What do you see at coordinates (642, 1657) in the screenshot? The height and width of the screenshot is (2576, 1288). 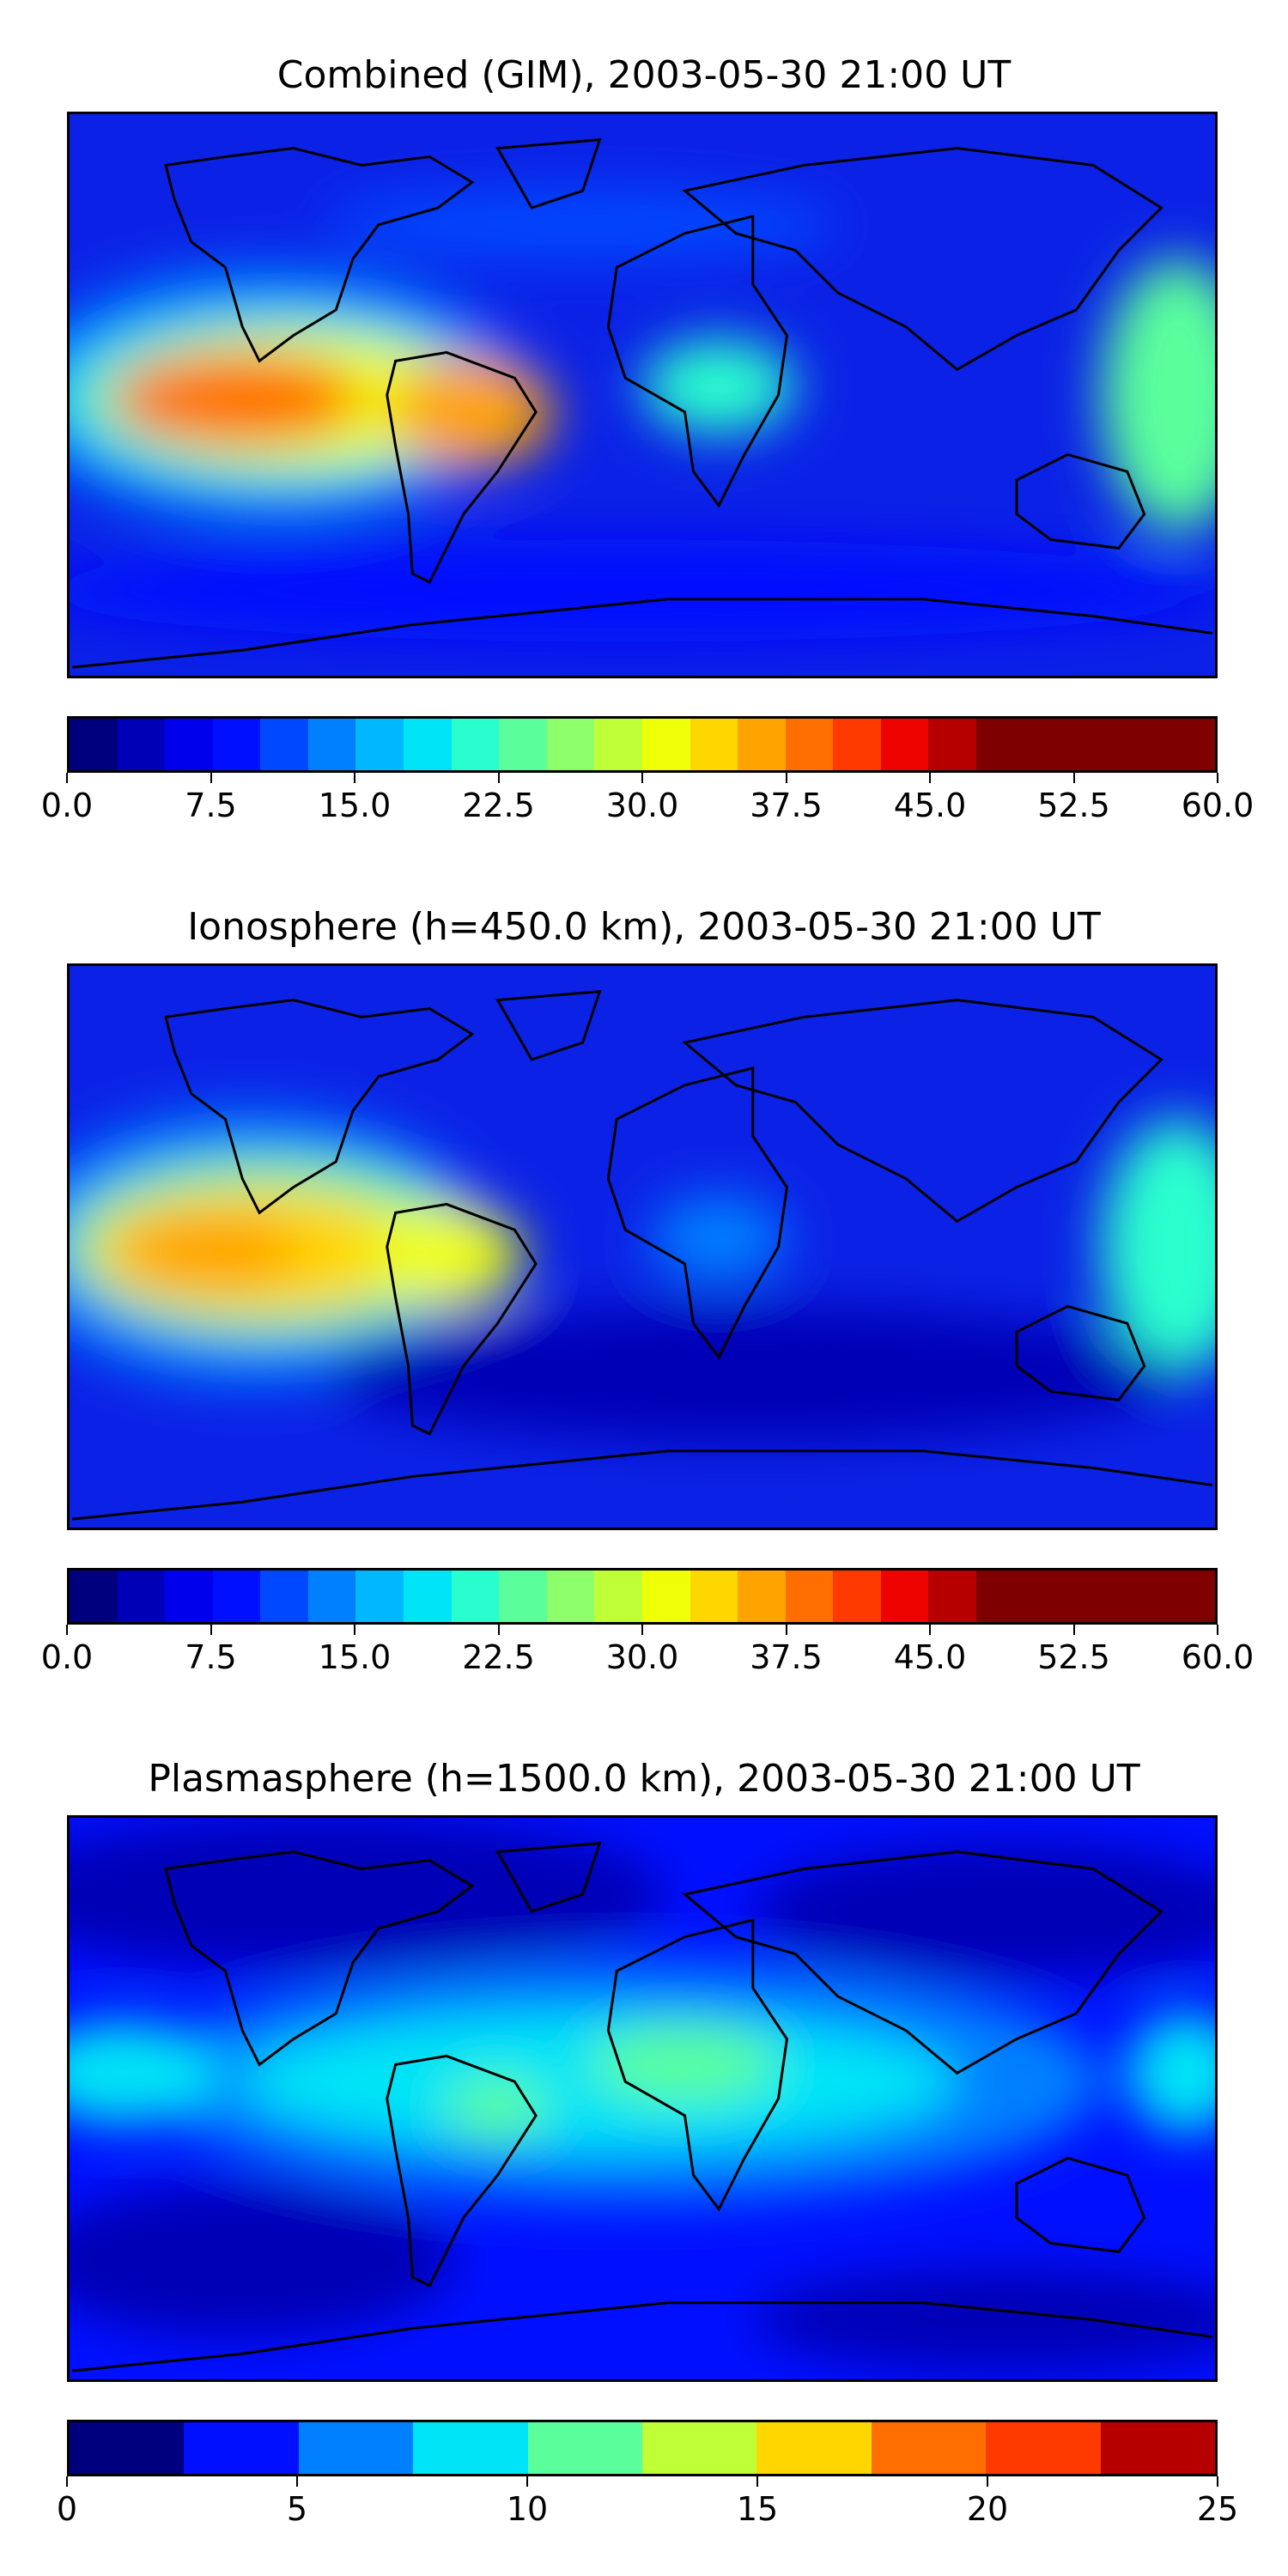 I see `colorbar-tick-label: 30.0` at bounding box center [642, 1657].